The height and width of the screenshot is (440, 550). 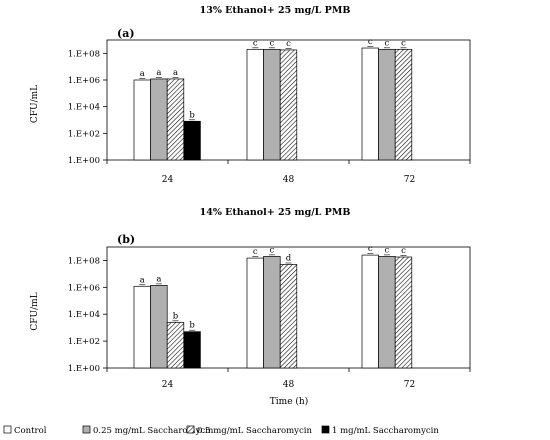 What do you see at coordinates (153, 431) in the screenshot?
I see `legend-label: 0.25 mg/mL Saccharomycin` at bounding box center [153, 431].